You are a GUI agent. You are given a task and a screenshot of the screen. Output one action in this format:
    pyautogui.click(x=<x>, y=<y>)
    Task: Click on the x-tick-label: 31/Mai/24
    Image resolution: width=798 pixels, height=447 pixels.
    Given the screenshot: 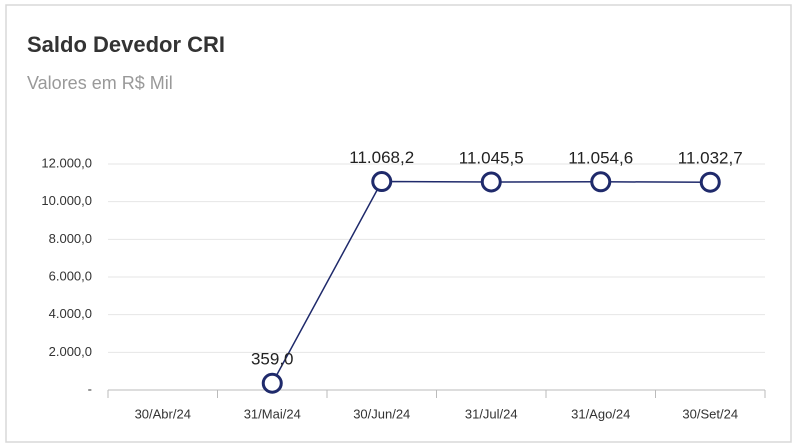 What is the action you would take?
    pyautogui.click(x=272, y=413)
    